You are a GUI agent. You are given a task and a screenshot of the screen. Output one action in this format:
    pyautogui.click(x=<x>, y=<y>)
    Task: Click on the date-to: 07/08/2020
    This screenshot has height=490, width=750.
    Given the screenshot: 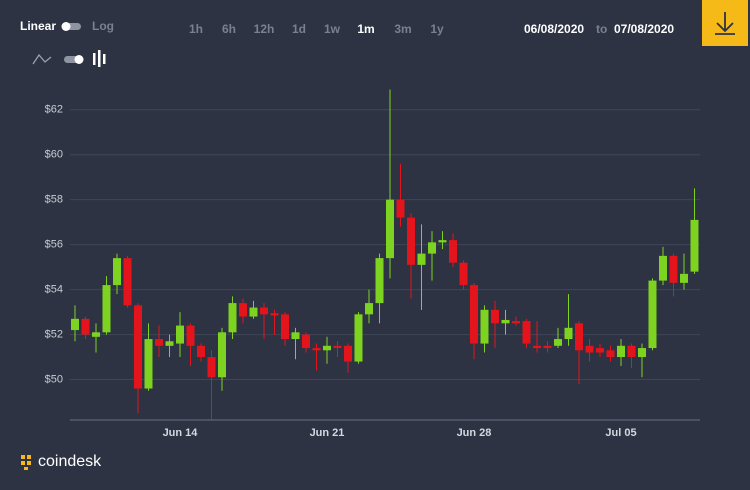 What is the action you would take?
    pyautogui.click(x=644, y=29)
    